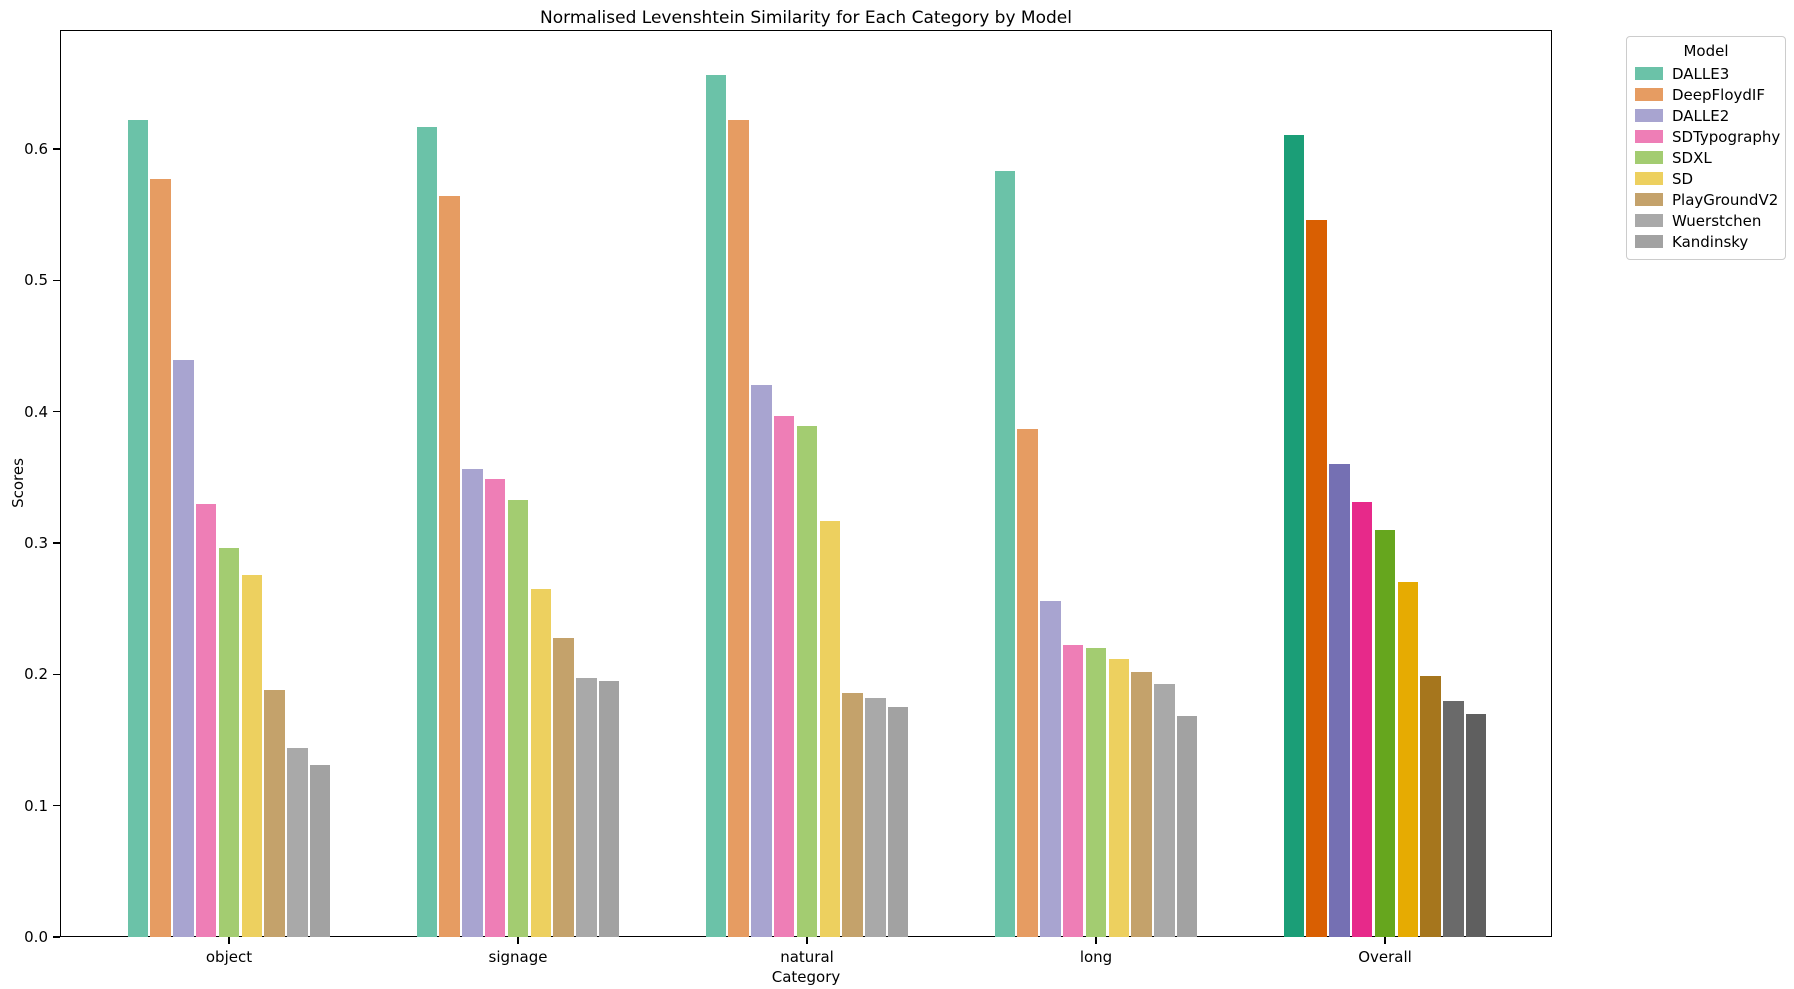 The width and height of the screenshot is (1794, 989). What do you see at coordinates (18, 483) in the screenshot?
I see `y-axis-label: Scores` at bounding box center [18, 483].